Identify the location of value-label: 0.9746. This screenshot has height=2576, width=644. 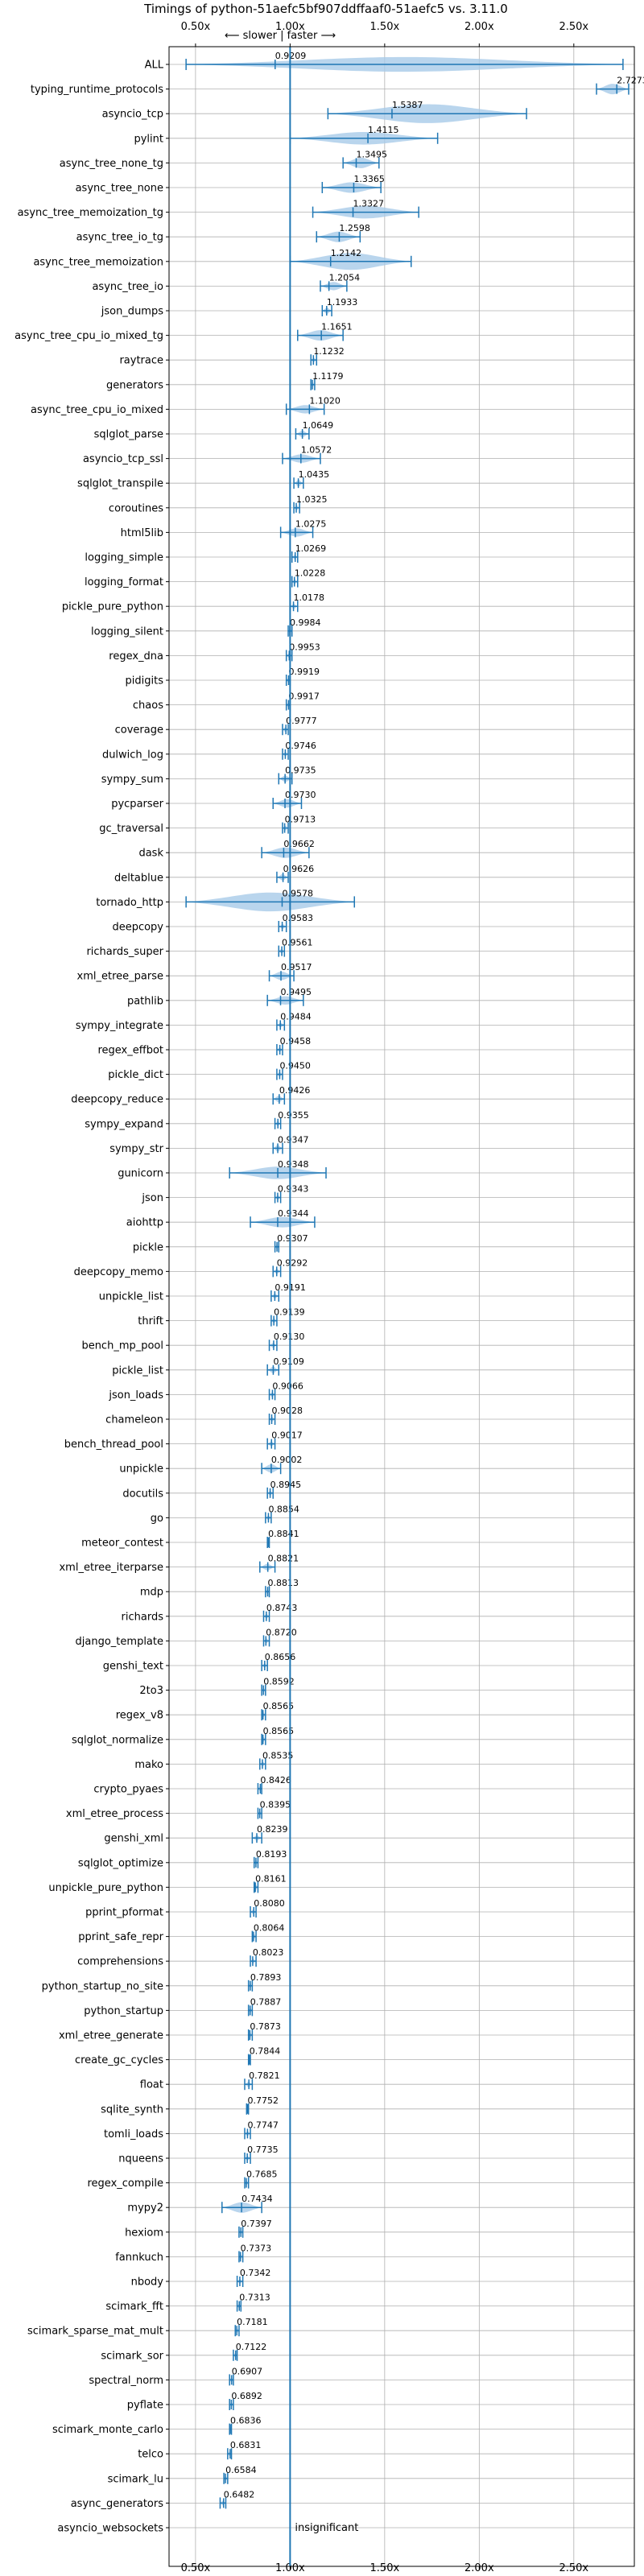
(300, 746).